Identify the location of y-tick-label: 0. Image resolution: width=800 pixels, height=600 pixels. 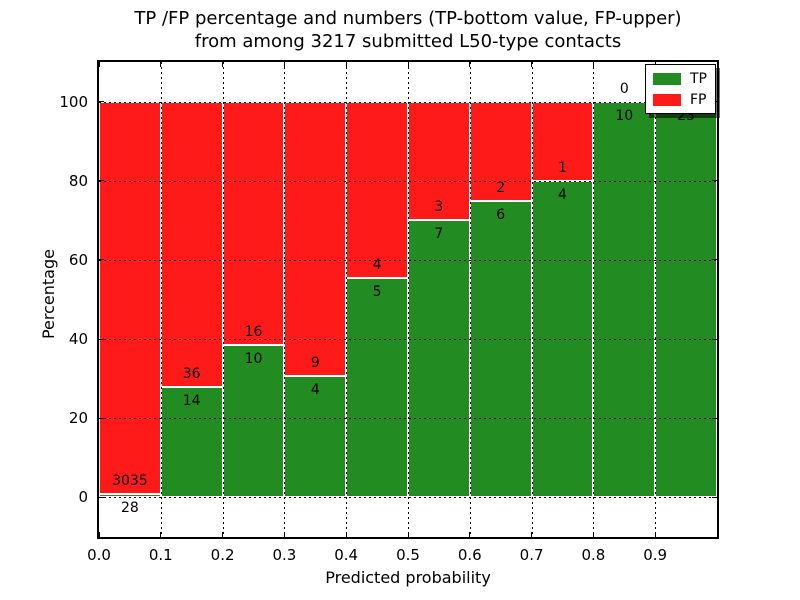
(83, 497).